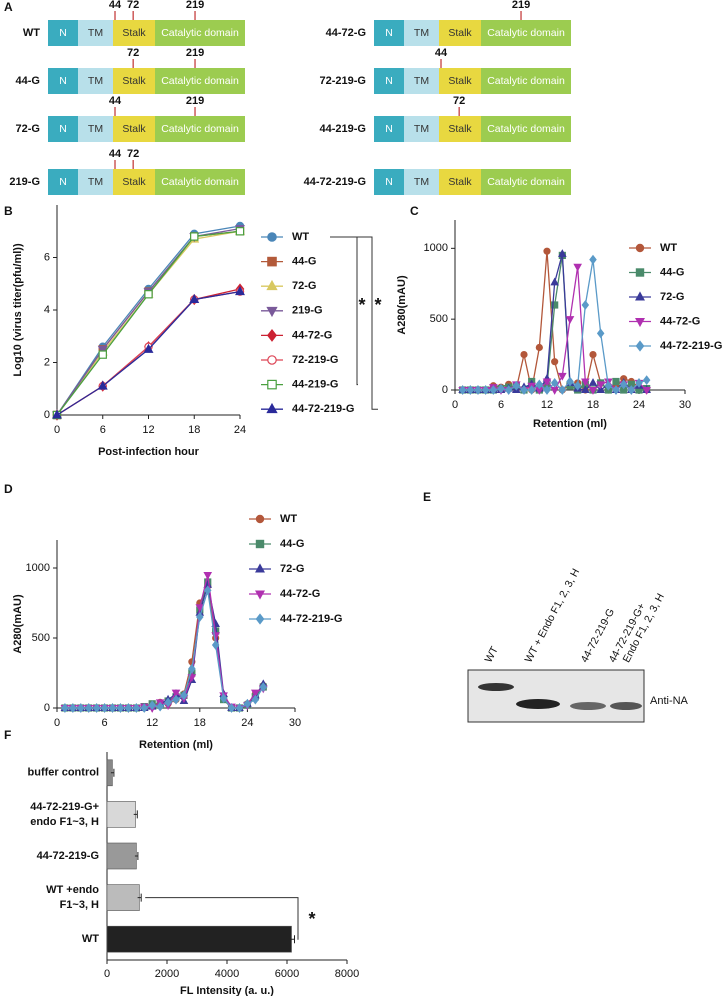 Image resolution: width=728 pixels, height=996 pixels. Describe the element at coordinates (343, 129) in the screenshot. I see `construct-name: 44-219-G` at that location.